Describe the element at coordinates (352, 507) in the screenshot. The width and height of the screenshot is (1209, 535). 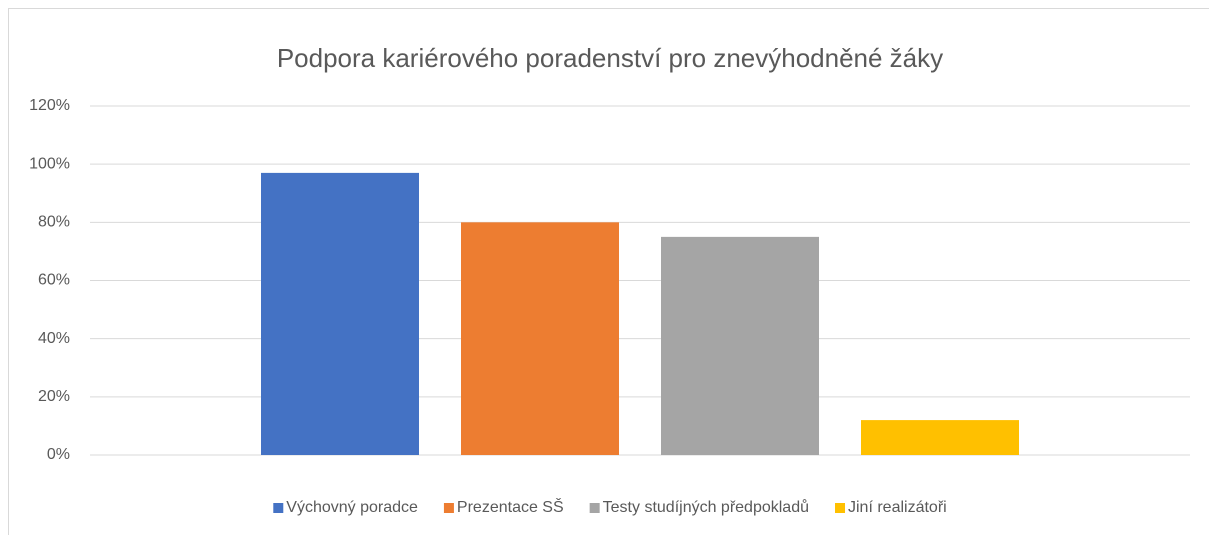
I see `legend-label: Výchovný poradce` at that location.